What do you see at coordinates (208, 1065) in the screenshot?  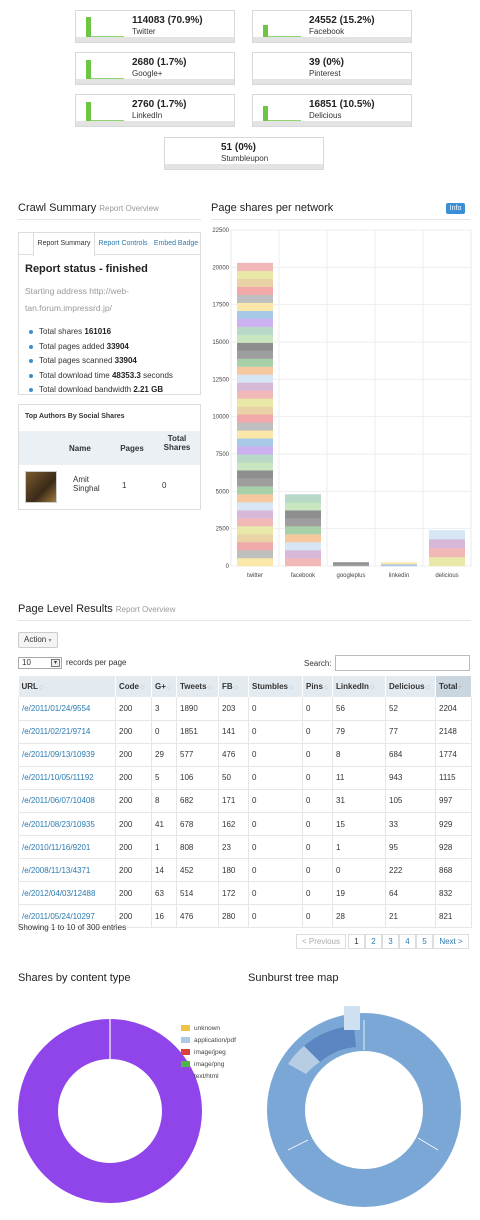 I see `legend-item: image/png` at bounding box center [208, 1065].